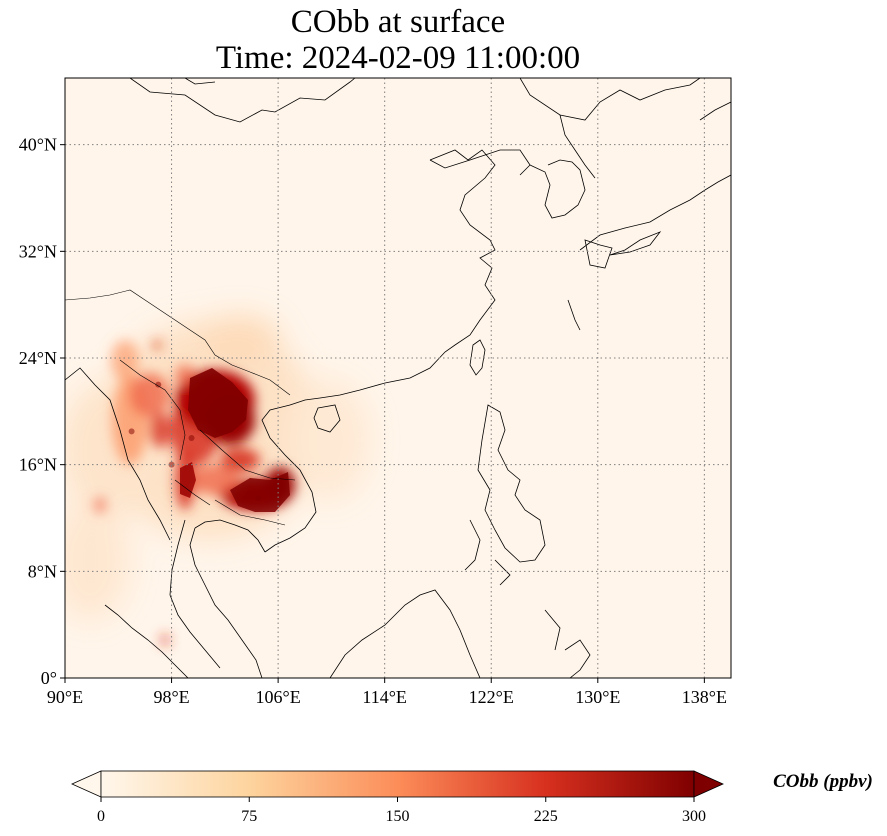  I want to click on map-title: CObb at surface, so click(398, 22).